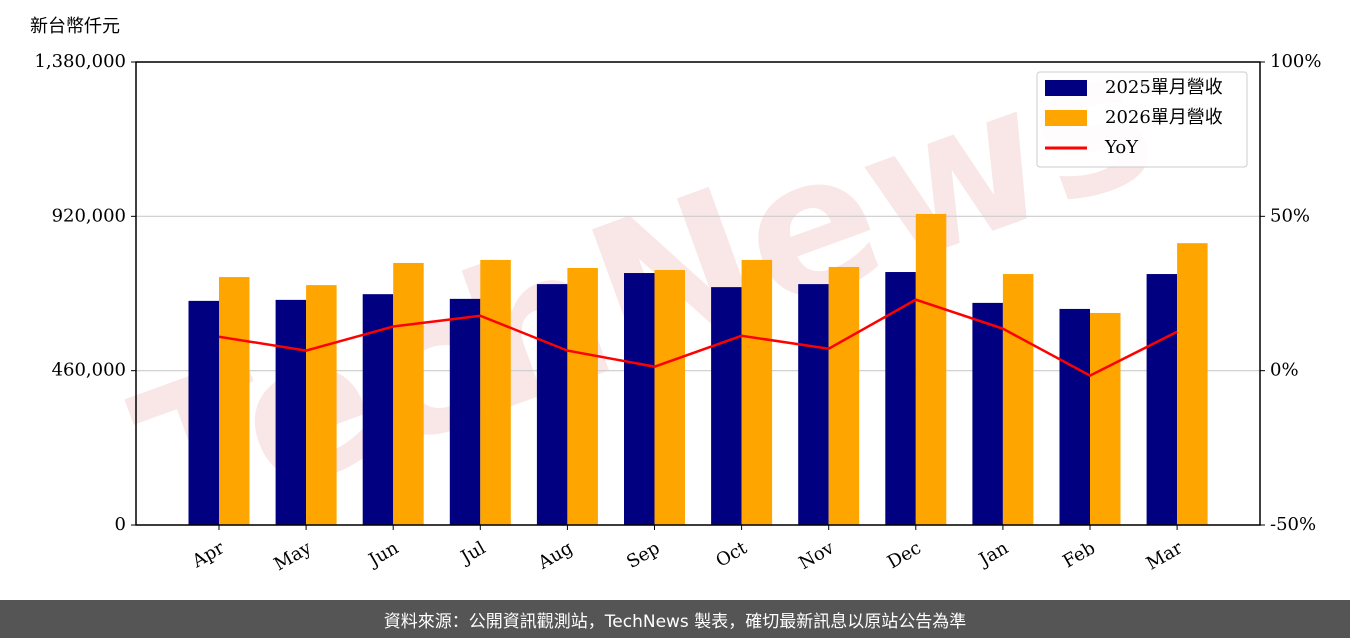 The height and width of the screenshot is (638, 1350). Describe the element at coordinates (643, 554) in the screenshot. I see `x-tick-label: Sep` at that location.